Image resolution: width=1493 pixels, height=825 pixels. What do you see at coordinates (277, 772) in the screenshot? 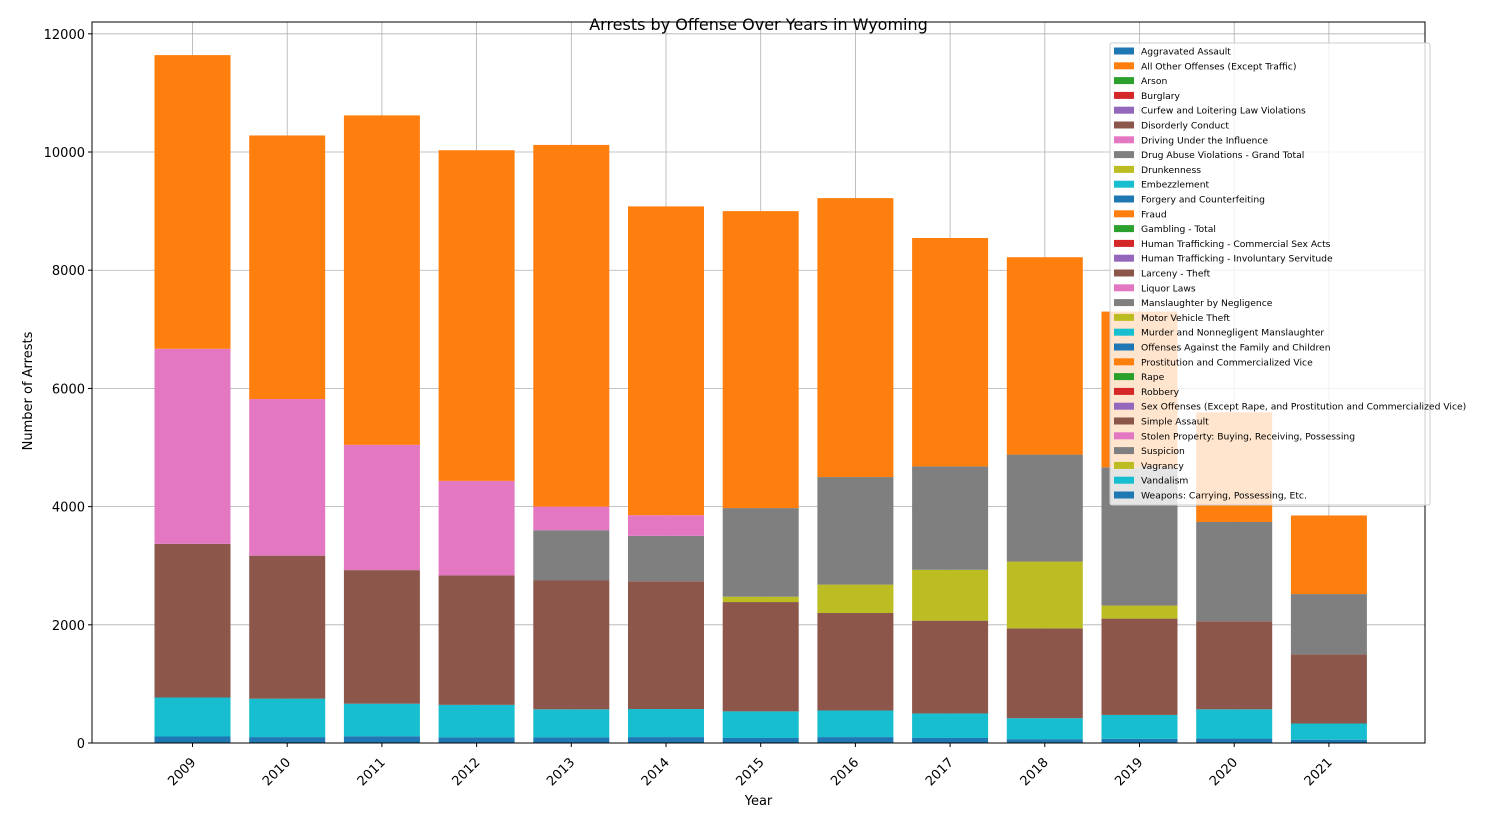
I see `x-tick-label: 2010` at bounding box center [277, 772].